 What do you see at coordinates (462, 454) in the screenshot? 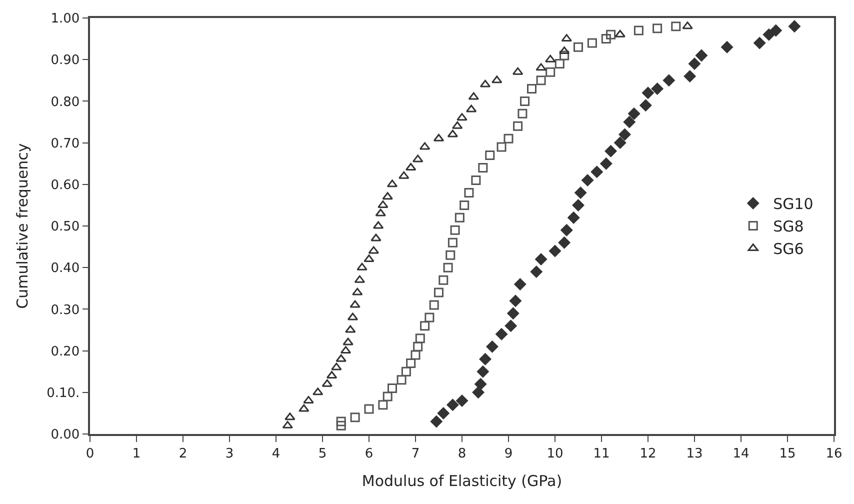
I see `x-tick-label: 8` at bounding box center [462, 454].